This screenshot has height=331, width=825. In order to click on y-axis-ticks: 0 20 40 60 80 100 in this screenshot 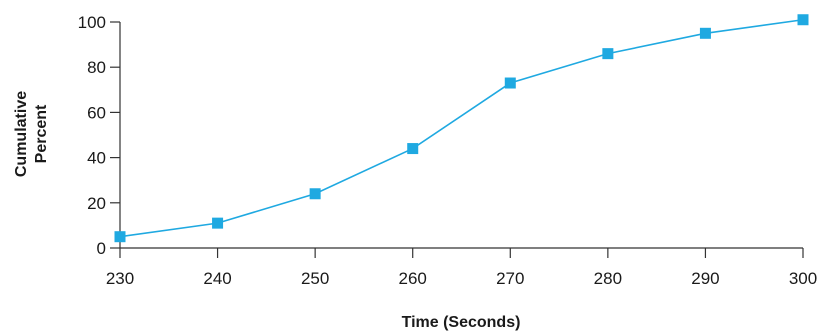, I will do `click(99, 135)`.